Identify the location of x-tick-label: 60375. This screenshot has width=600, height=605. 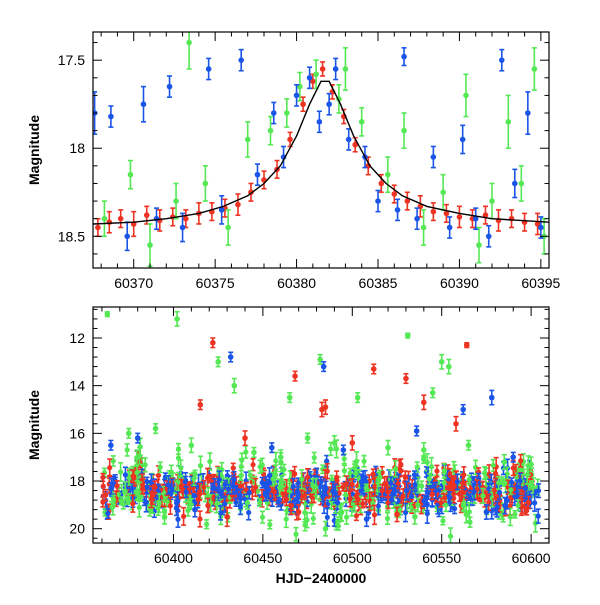
(215, 283).